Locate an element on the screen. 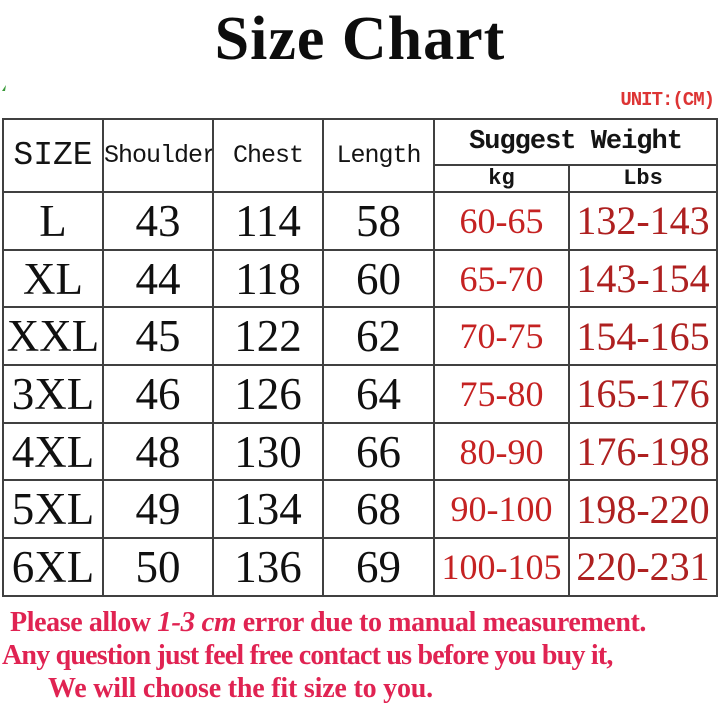 This screenshot has width=720, height=720. cell-length: 60 is located at coordinates (378, 278).